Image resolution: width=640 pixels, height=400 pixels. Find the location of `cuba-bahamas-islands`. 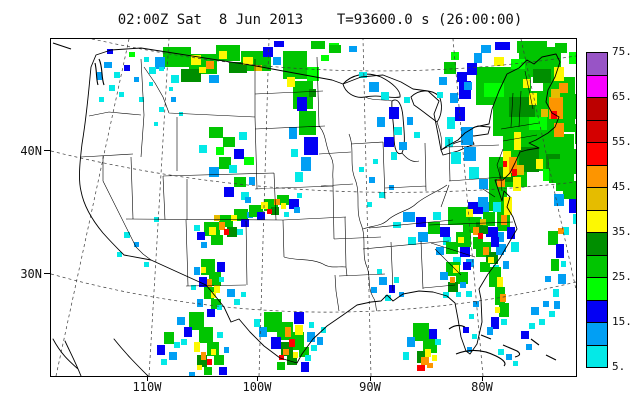

cuba-bahamas-islands is located at coordinates (502, 345).